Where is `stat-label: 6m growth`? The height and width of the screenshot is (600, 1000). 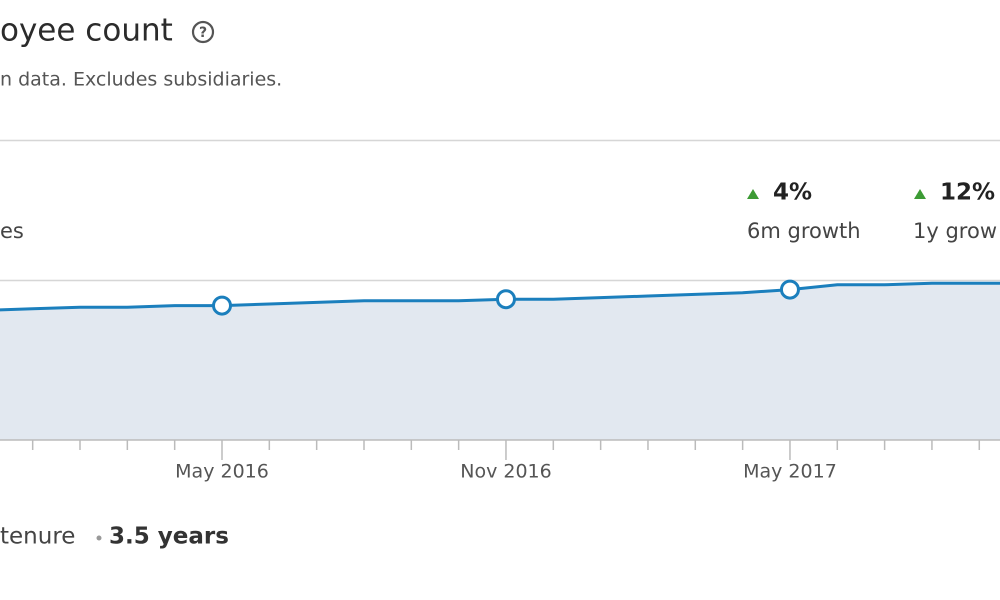
stat-label: 6m growth is located at coordinates (804, 231).